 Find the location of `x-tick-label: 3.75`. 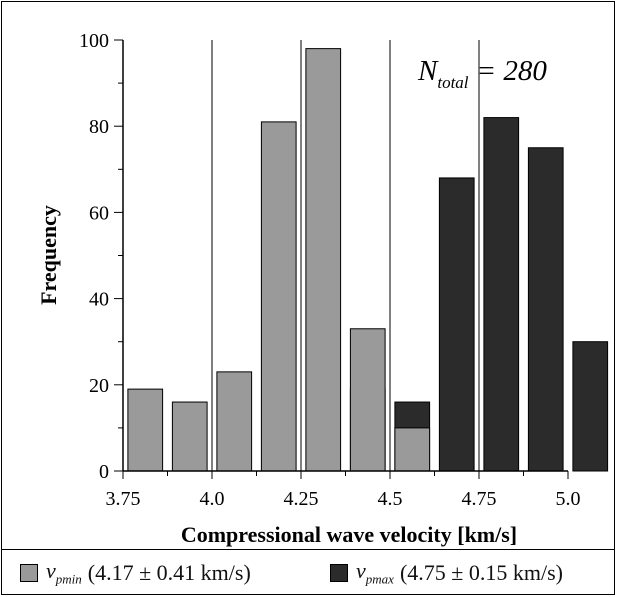

x-tick-label: 3.75 is located at coordinates (123, 499).